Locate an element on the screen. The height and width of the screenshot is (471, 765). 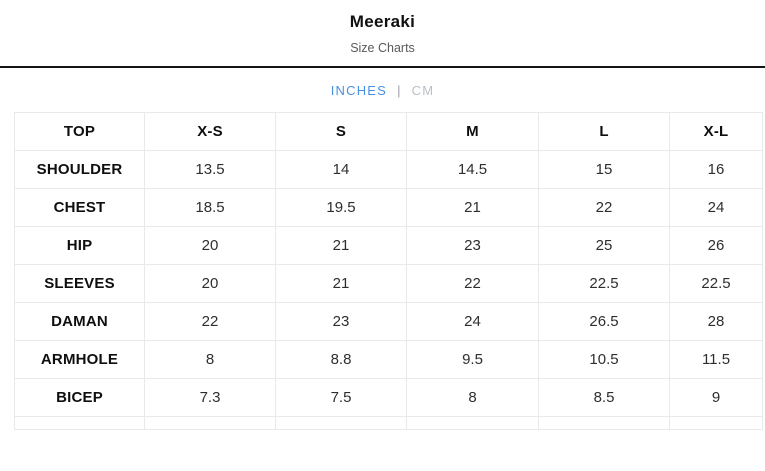
cell-value: 9.5 is located at coordinates (472, 359).